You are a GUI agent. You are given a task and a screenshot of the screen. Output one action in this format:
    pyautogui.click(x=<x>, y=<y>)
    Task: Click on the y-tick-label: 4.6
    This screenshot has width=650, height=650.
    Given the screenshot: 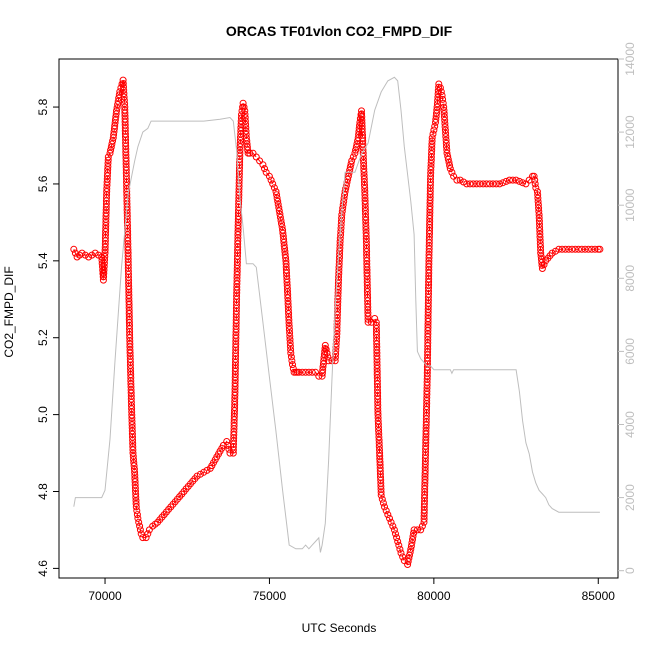 What is the action you would take?
    pyautogui.click(x=43, y=568)
    